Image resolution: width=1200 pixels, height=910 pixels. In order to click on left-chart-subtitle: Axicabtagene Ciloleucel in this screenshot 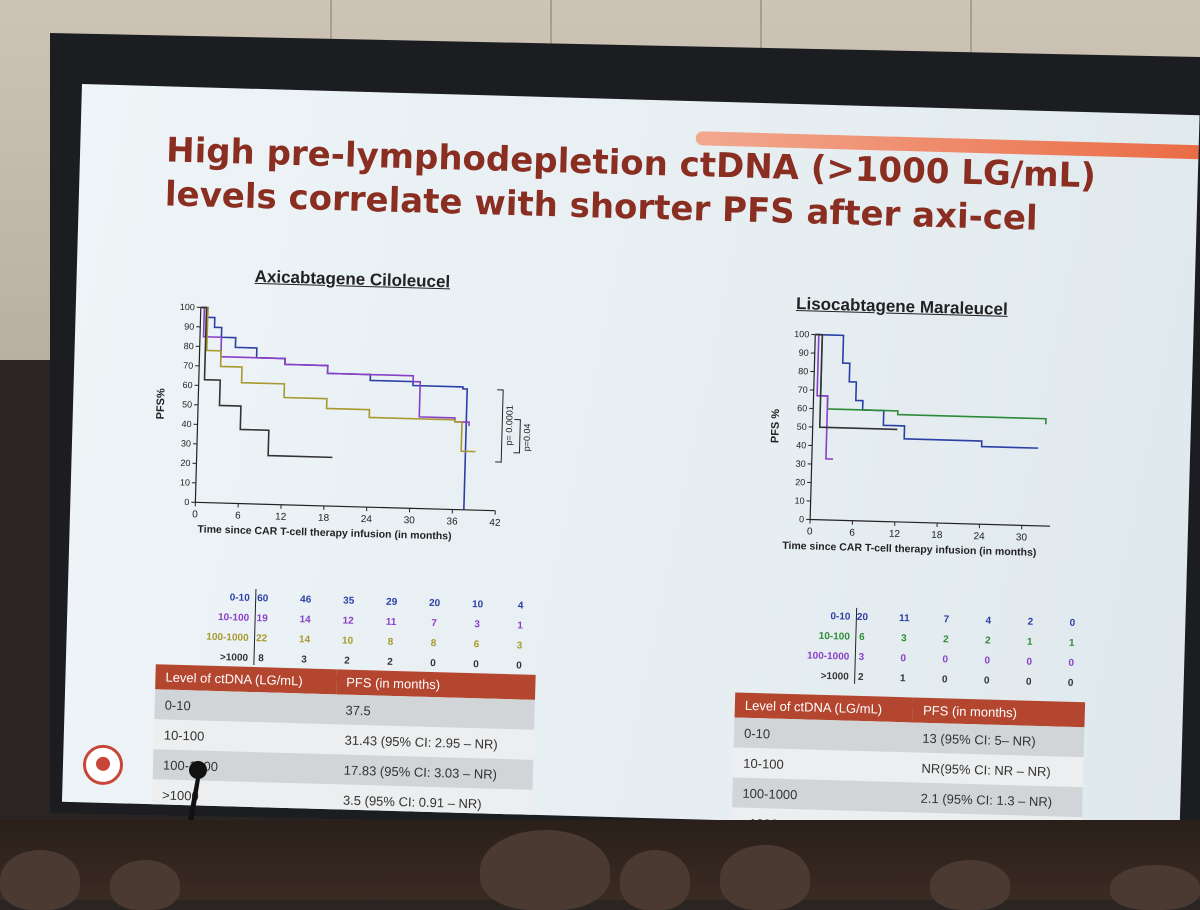, I will do `click(352, 279)`.